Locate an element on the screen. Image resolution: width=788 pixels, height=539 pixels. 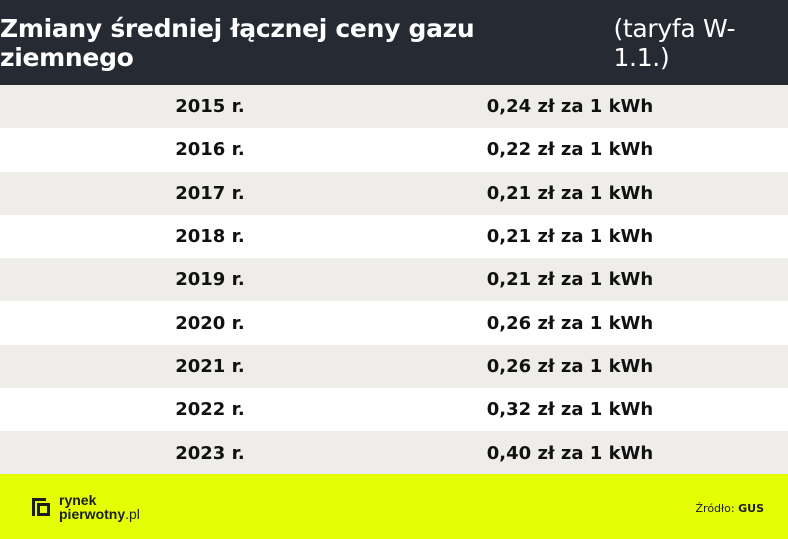
source-note: Źródło: GUS is located at coordinates (730, 508).